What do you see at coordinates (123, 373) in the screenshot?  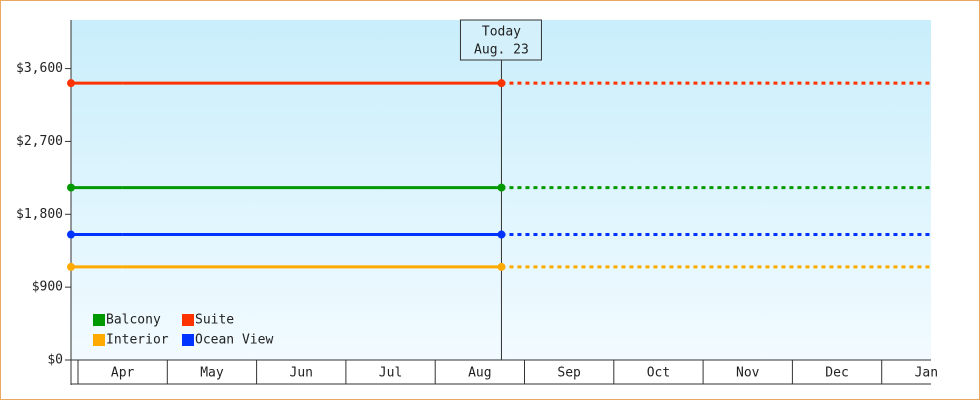 I see `x-tick-label: Apr` at bounding box center [123, 373].